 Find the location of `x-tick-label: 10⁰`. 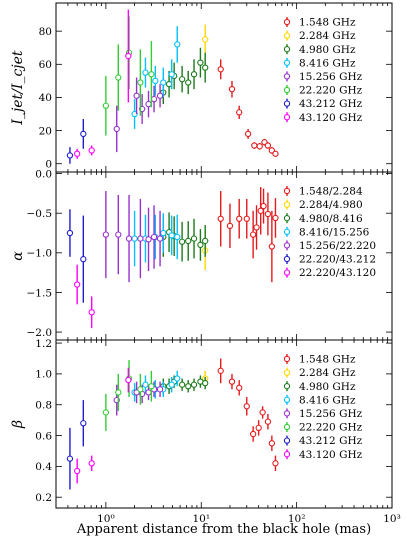

x-tick-label: 10⁰ is located at coordinates (106, 519).